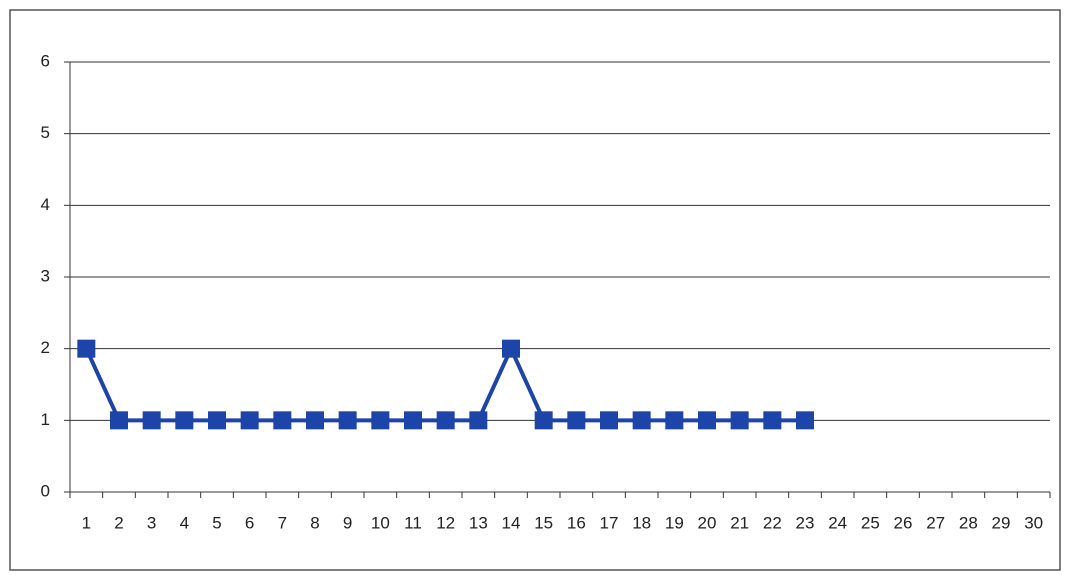  Describe the element at coordinates (184, 522) in the screenshot. I see `x-tick-label: 4` at that location.